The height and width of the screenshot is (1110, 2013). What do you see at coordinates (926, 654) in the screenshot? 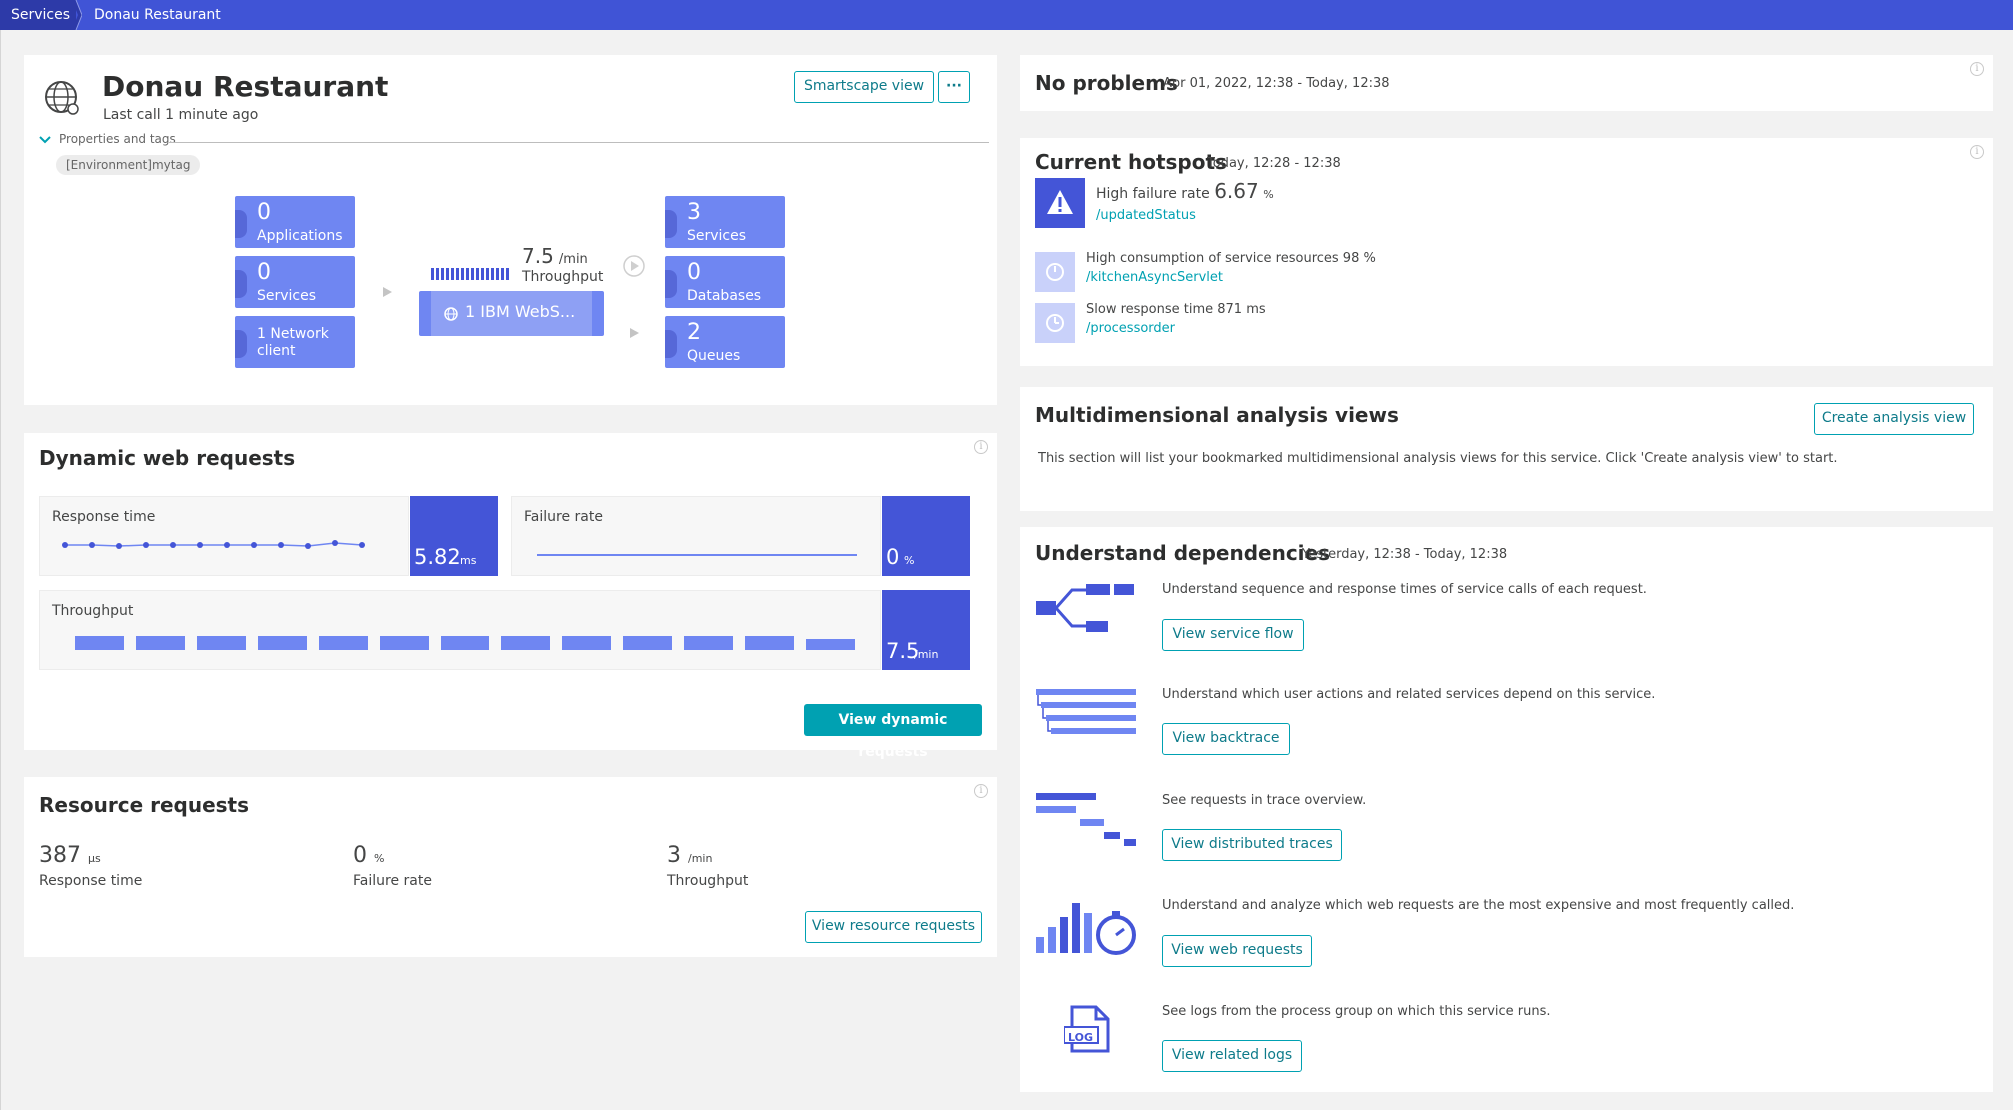
I see `throughput-tile-unit: /min` at bounding box center [926, 654].